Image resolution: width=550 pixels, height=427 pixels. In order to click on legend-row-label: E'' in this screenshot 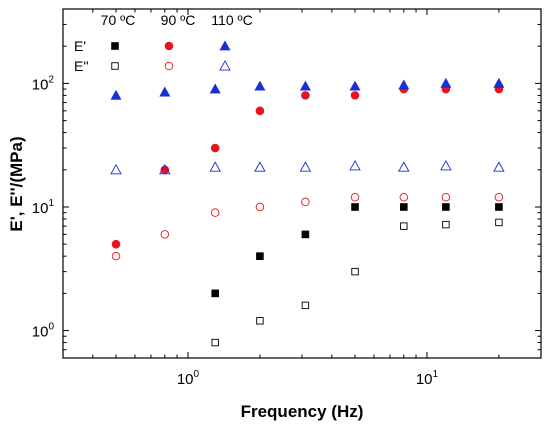, I will do `click(81, 66)`.